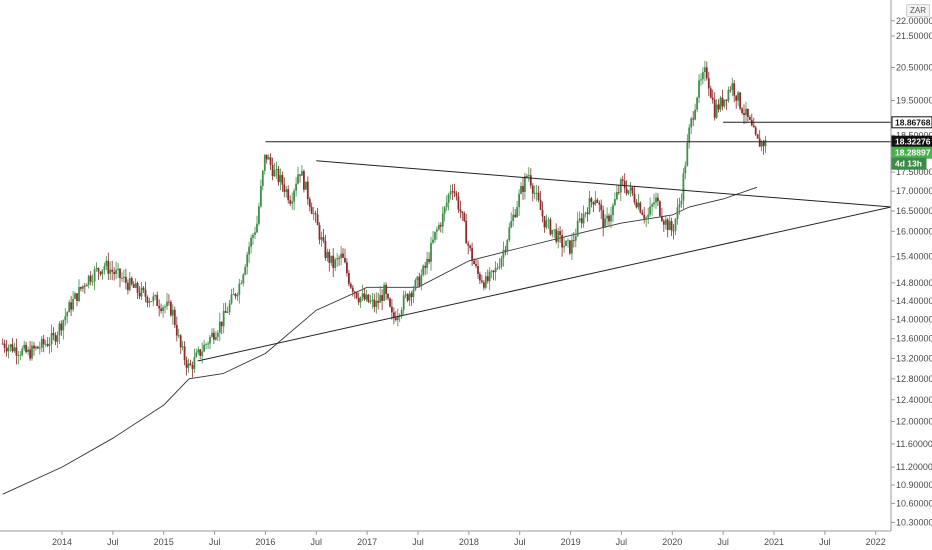 The width and height of the screenshot is (932, 550). What do you see at coordinates (604, 184) in the screenshot?
I see `trendline-resistance` at bounding box center [604, 184].